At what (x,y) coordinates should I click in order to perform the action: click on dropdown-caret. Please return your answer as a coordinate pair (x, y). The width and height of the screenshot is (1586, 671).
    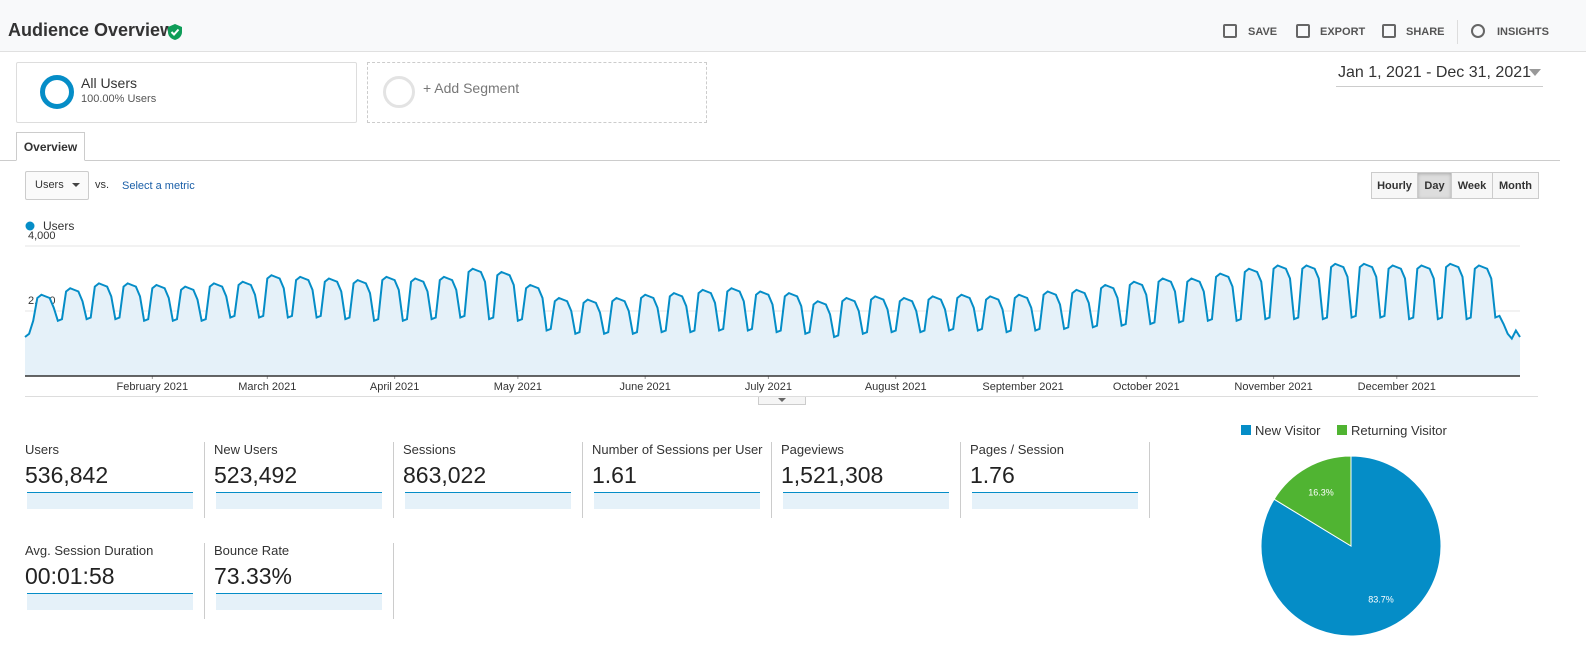
    Looking at the image, I should click on (76, 185).